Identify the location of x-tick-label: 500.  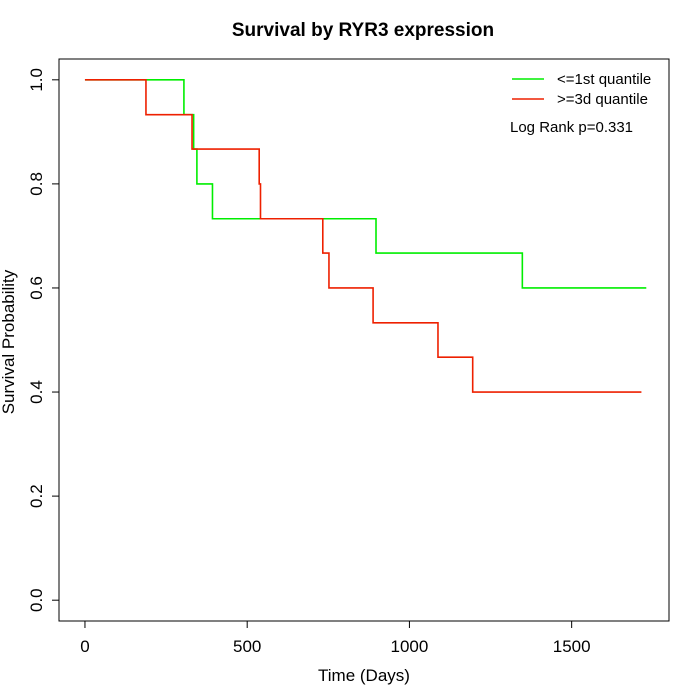
(247, 646).